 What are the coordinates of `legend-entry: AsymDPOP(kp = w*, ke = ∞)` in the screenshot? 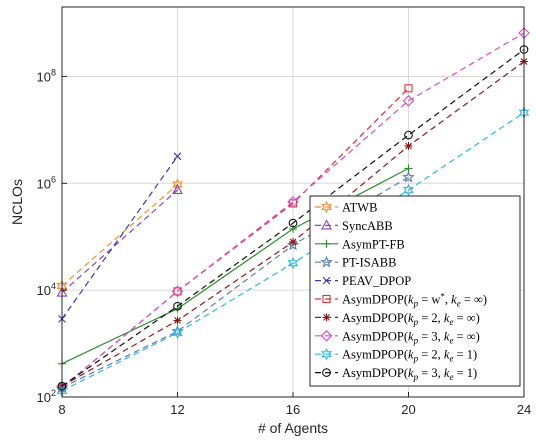 It's located at (401, 300).